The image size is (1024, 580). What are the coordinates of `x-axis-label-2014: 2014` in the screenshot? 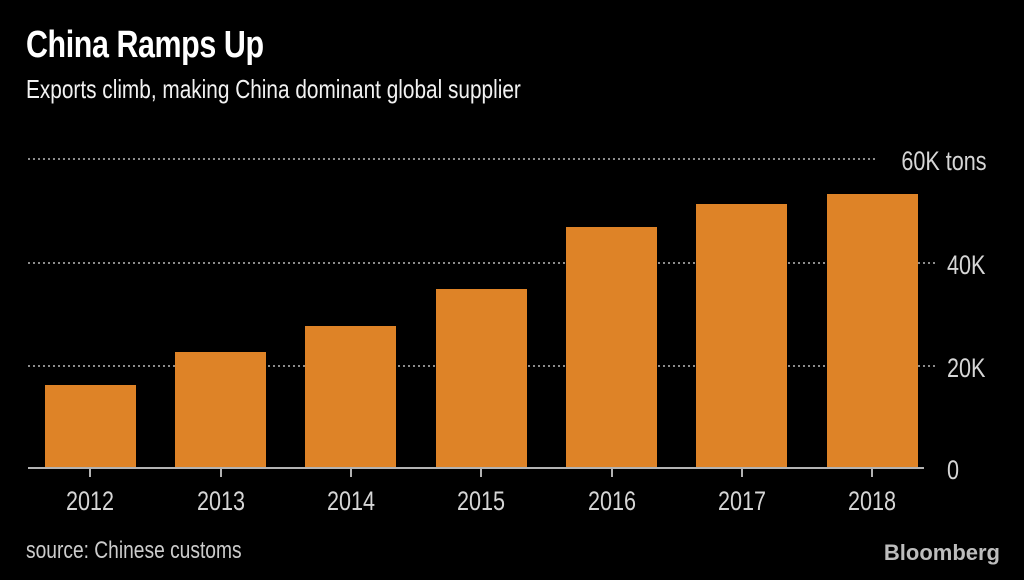 It's located at (351, 501).